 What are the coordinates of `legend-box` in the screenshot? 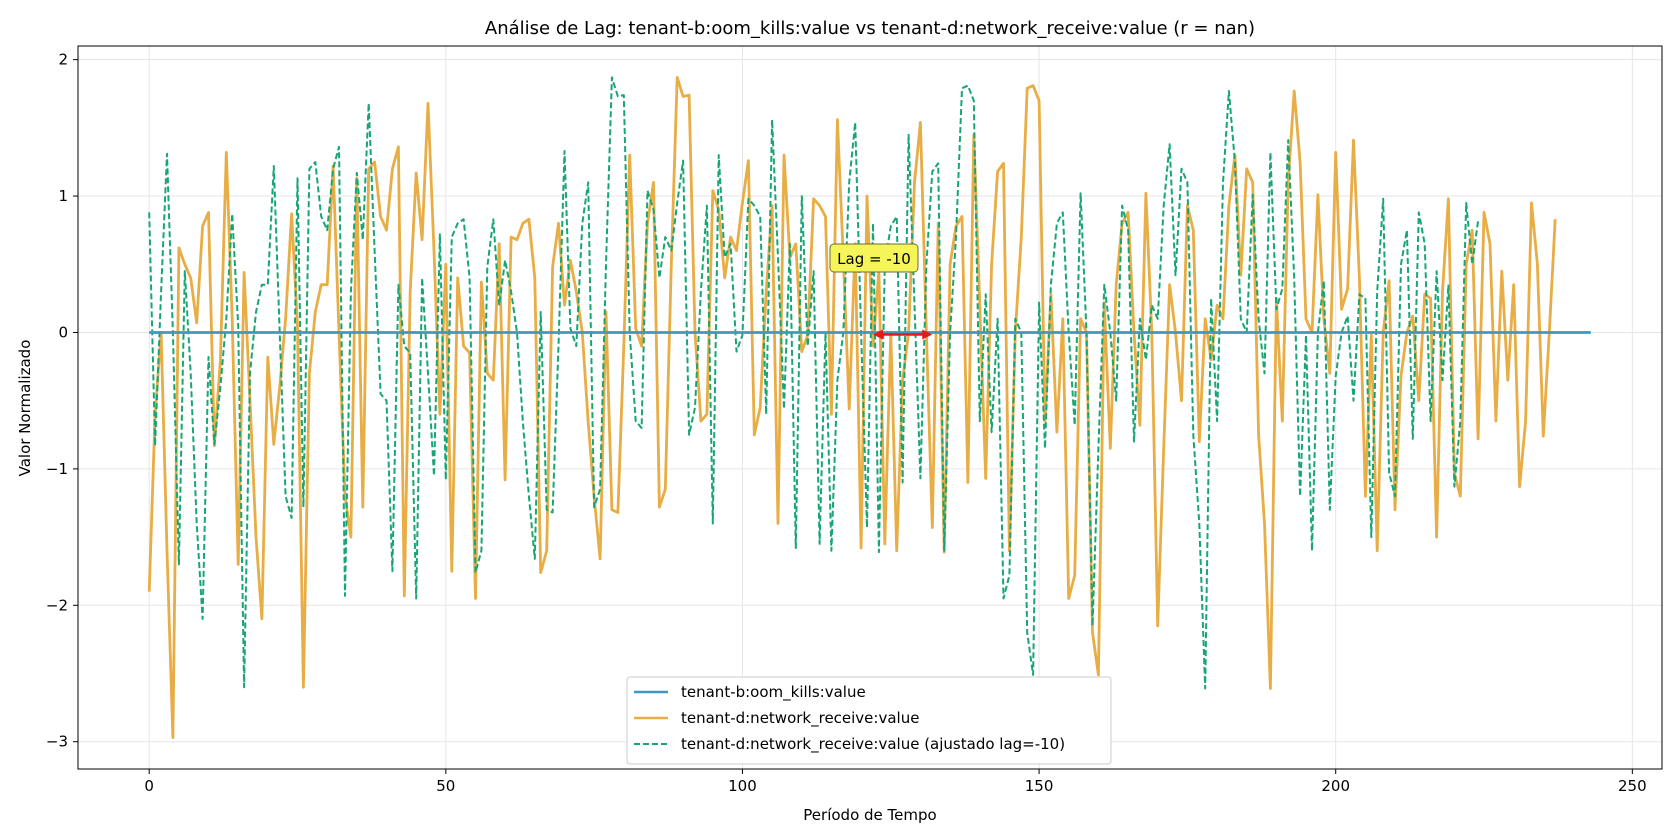 It's located at (869, 720).